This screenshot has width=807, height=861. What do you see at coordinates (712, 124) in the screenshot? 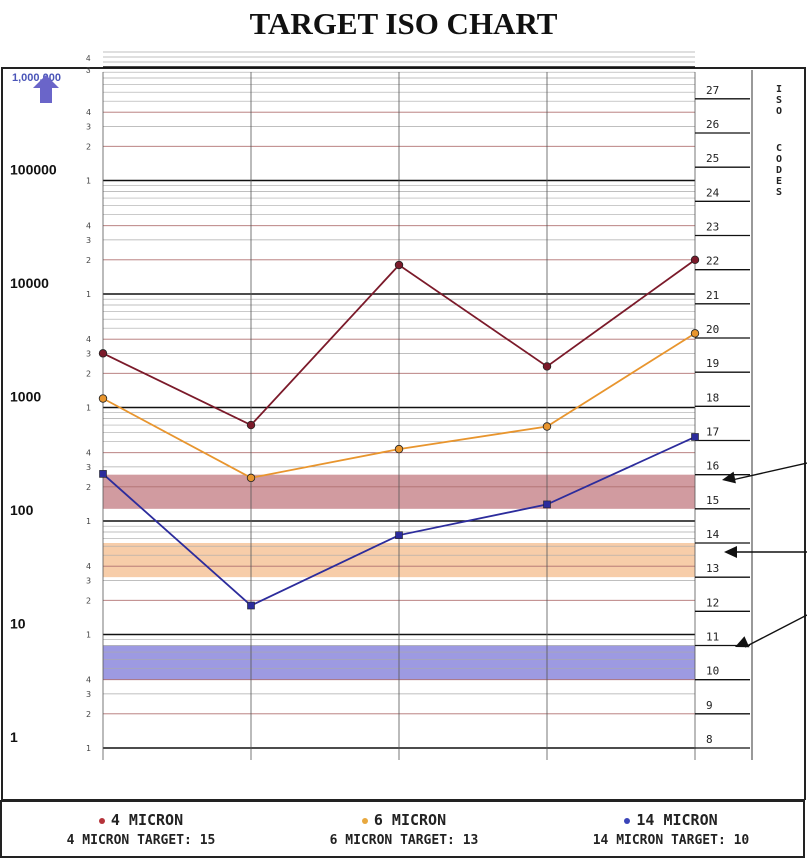
I see `iso-code-label: 26` at bounding box center [712, 124].